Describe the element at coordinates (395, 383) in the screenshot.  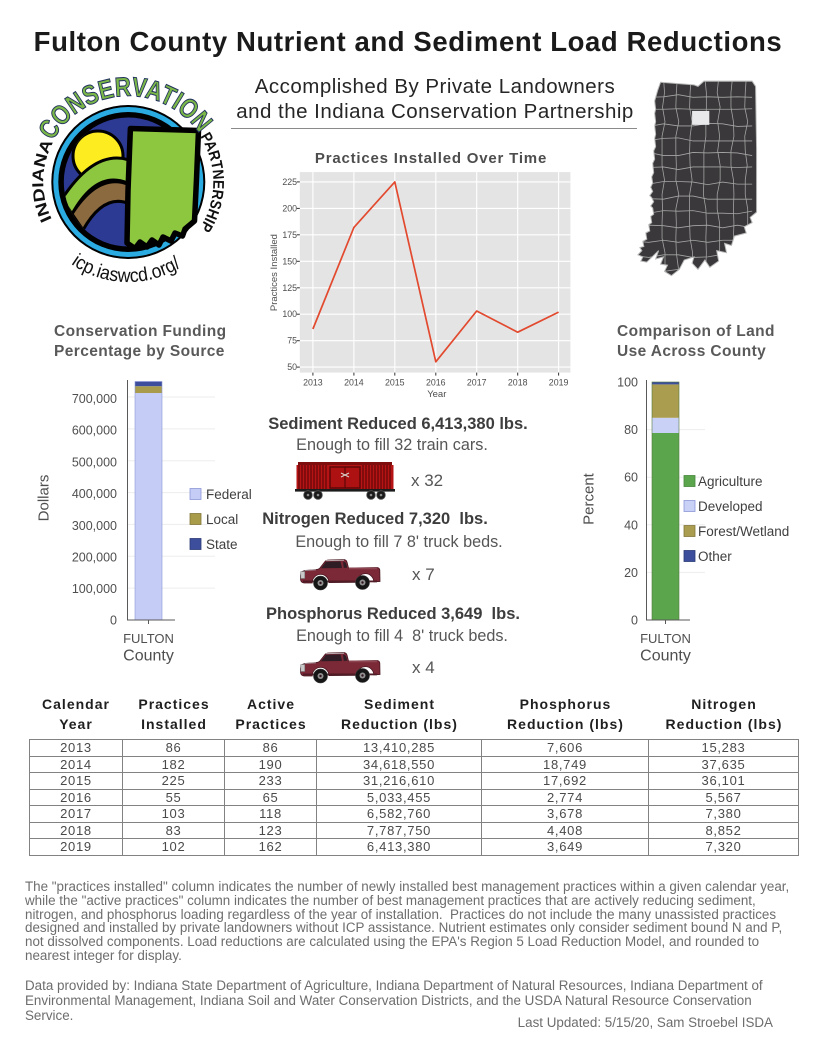
I see `svg-text: 2015` at that location.